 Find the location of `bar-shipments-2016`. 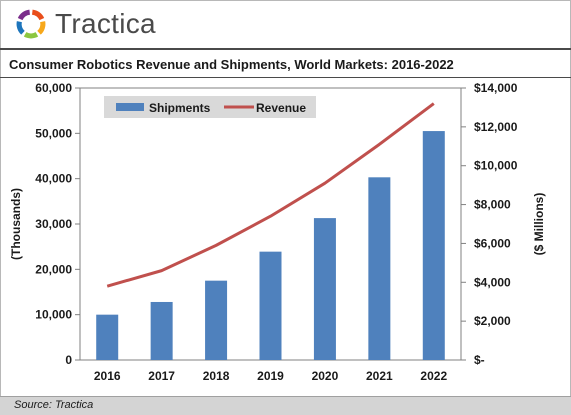

bar-shipments-2016 is located at coordinates (107, 337).